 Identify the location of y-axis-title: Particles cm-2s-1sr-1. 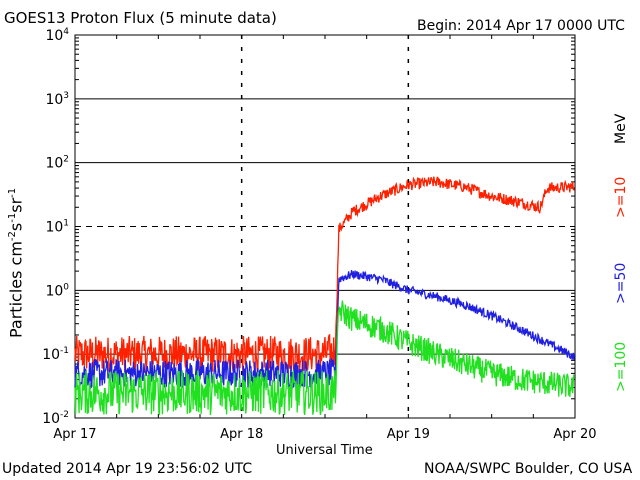
(16, 262).